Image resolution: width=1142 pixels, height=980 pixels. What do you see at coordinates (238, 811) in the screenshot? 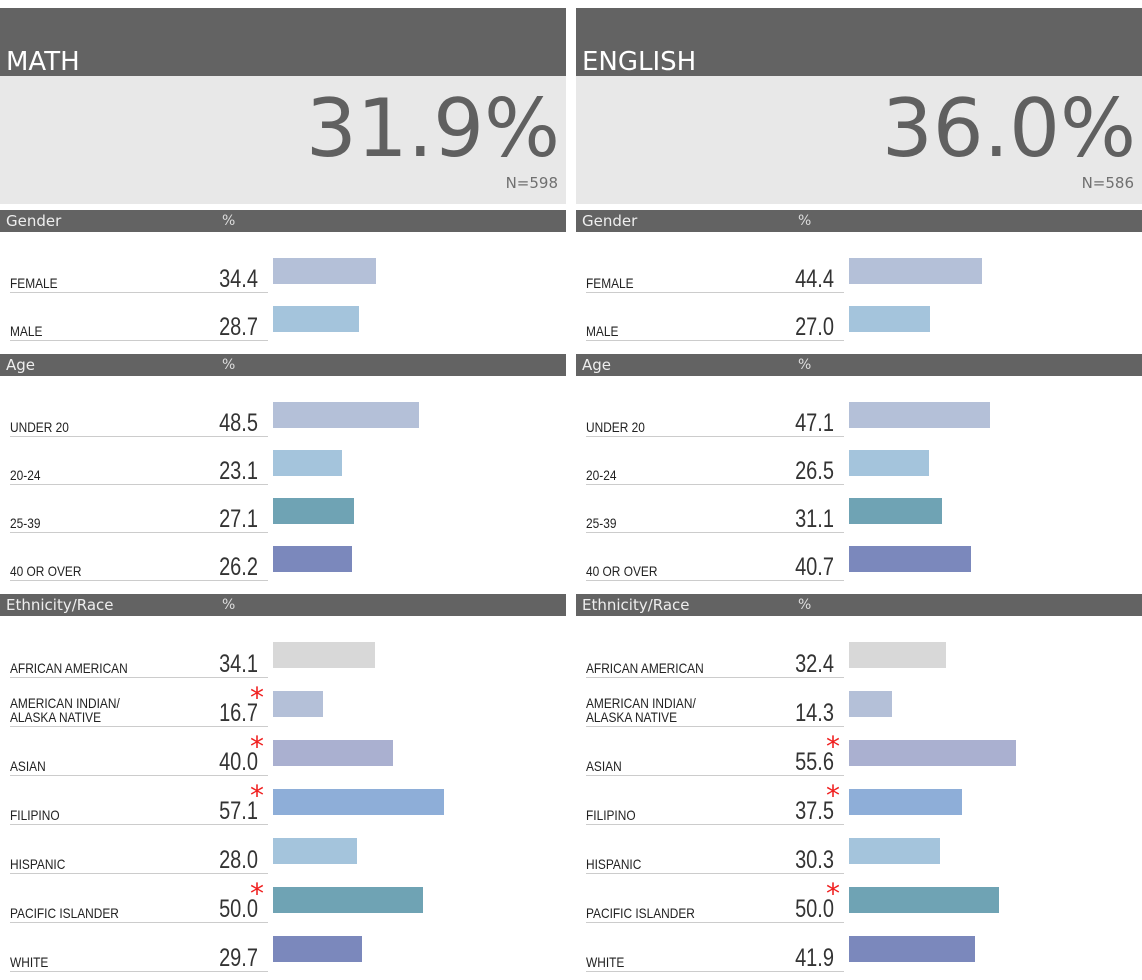
I see `value-label: 57.1` at bounding box center [238, 811].